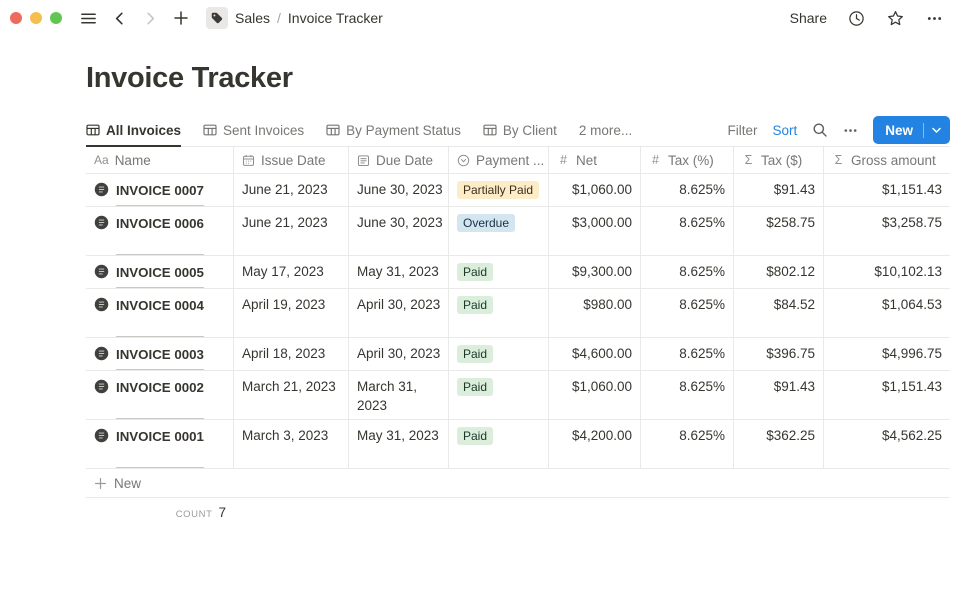 This screenshot has width=960, height=600. I want to click on cell-tax-dollars: $362.25, so click(779, 444).